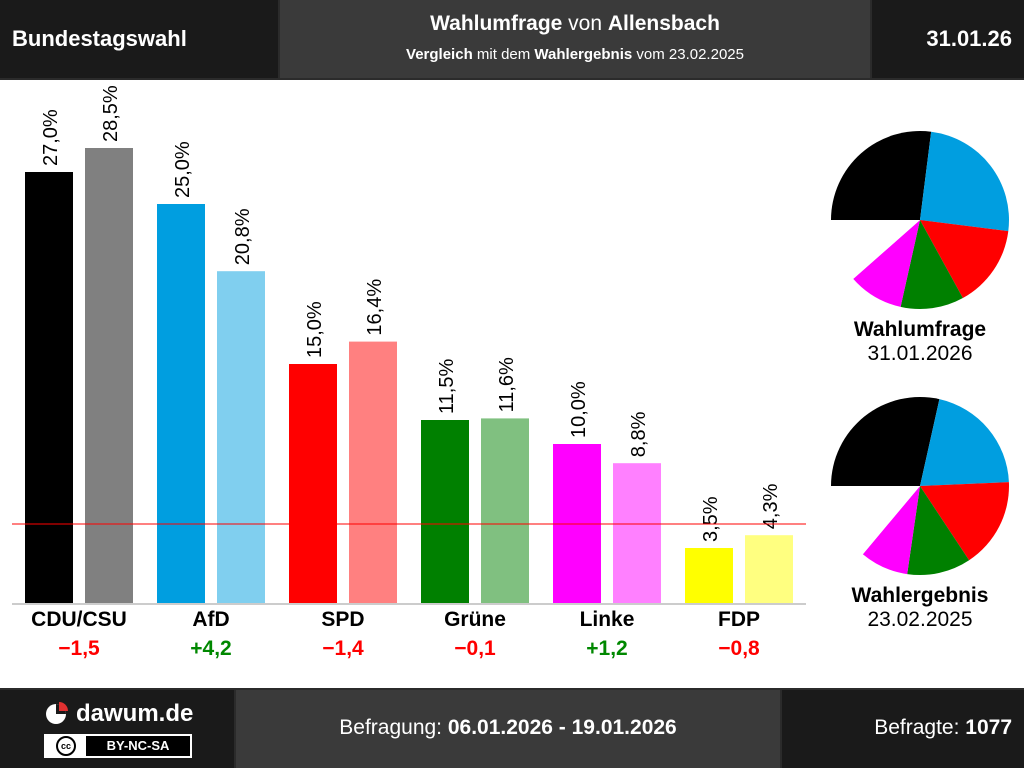 This screenshot has width=1024, height=768. I want to click on category-label: FDP, so click(739, 619).